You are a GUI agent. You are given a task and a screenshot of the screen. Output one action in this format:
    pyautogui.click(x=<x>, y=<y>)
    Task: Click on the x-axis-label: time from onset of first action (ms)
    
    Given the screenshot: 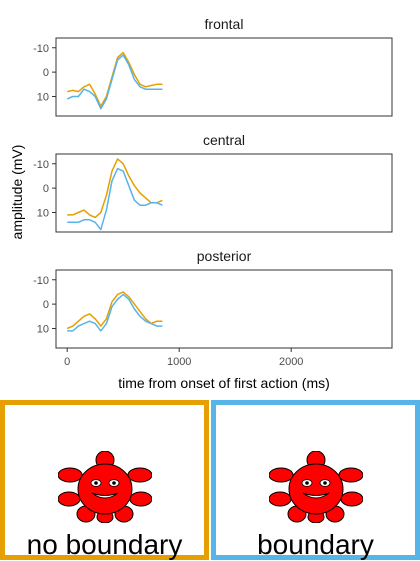 What is the action you would take?
    pyautogui.click(x=224, y=383)
    